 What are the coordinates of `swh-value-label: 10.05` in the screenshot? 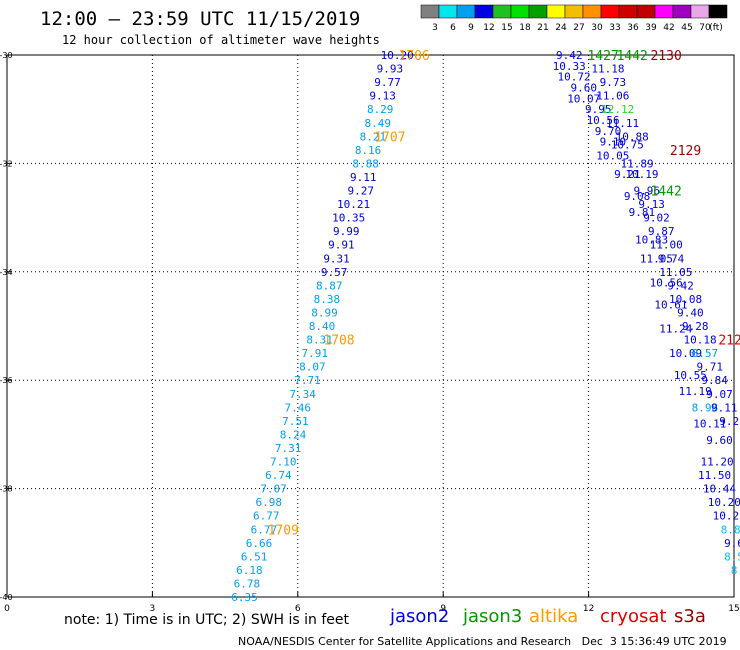 It's located at (612, 155).